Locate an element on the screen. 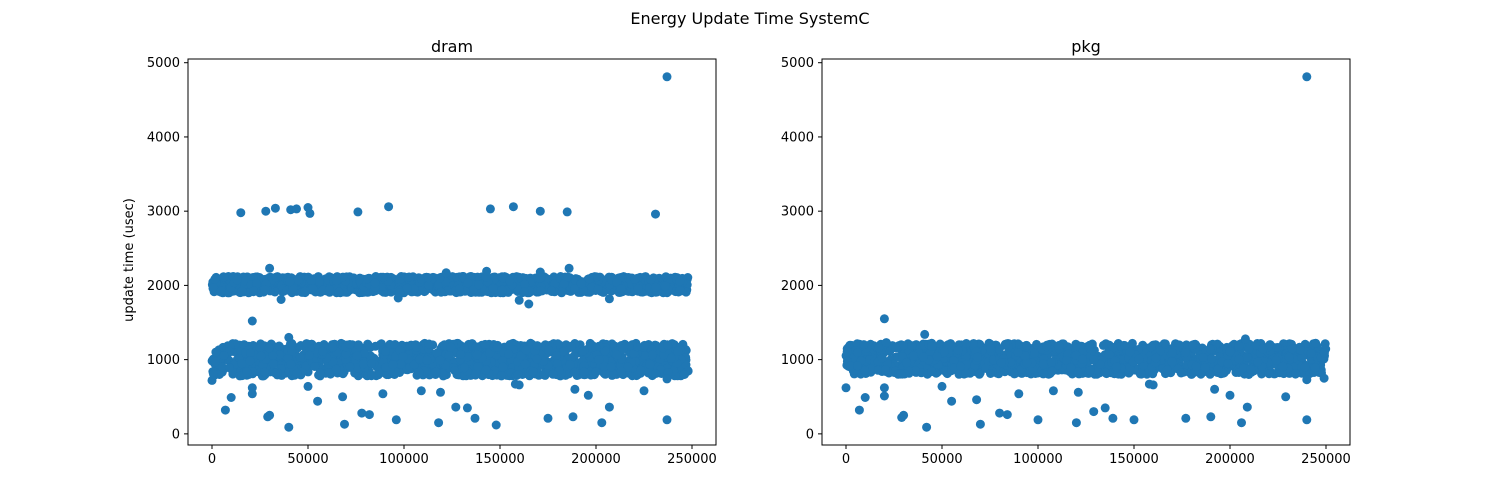  y-tick-label: 3000 is located at coordinates (797, 212).